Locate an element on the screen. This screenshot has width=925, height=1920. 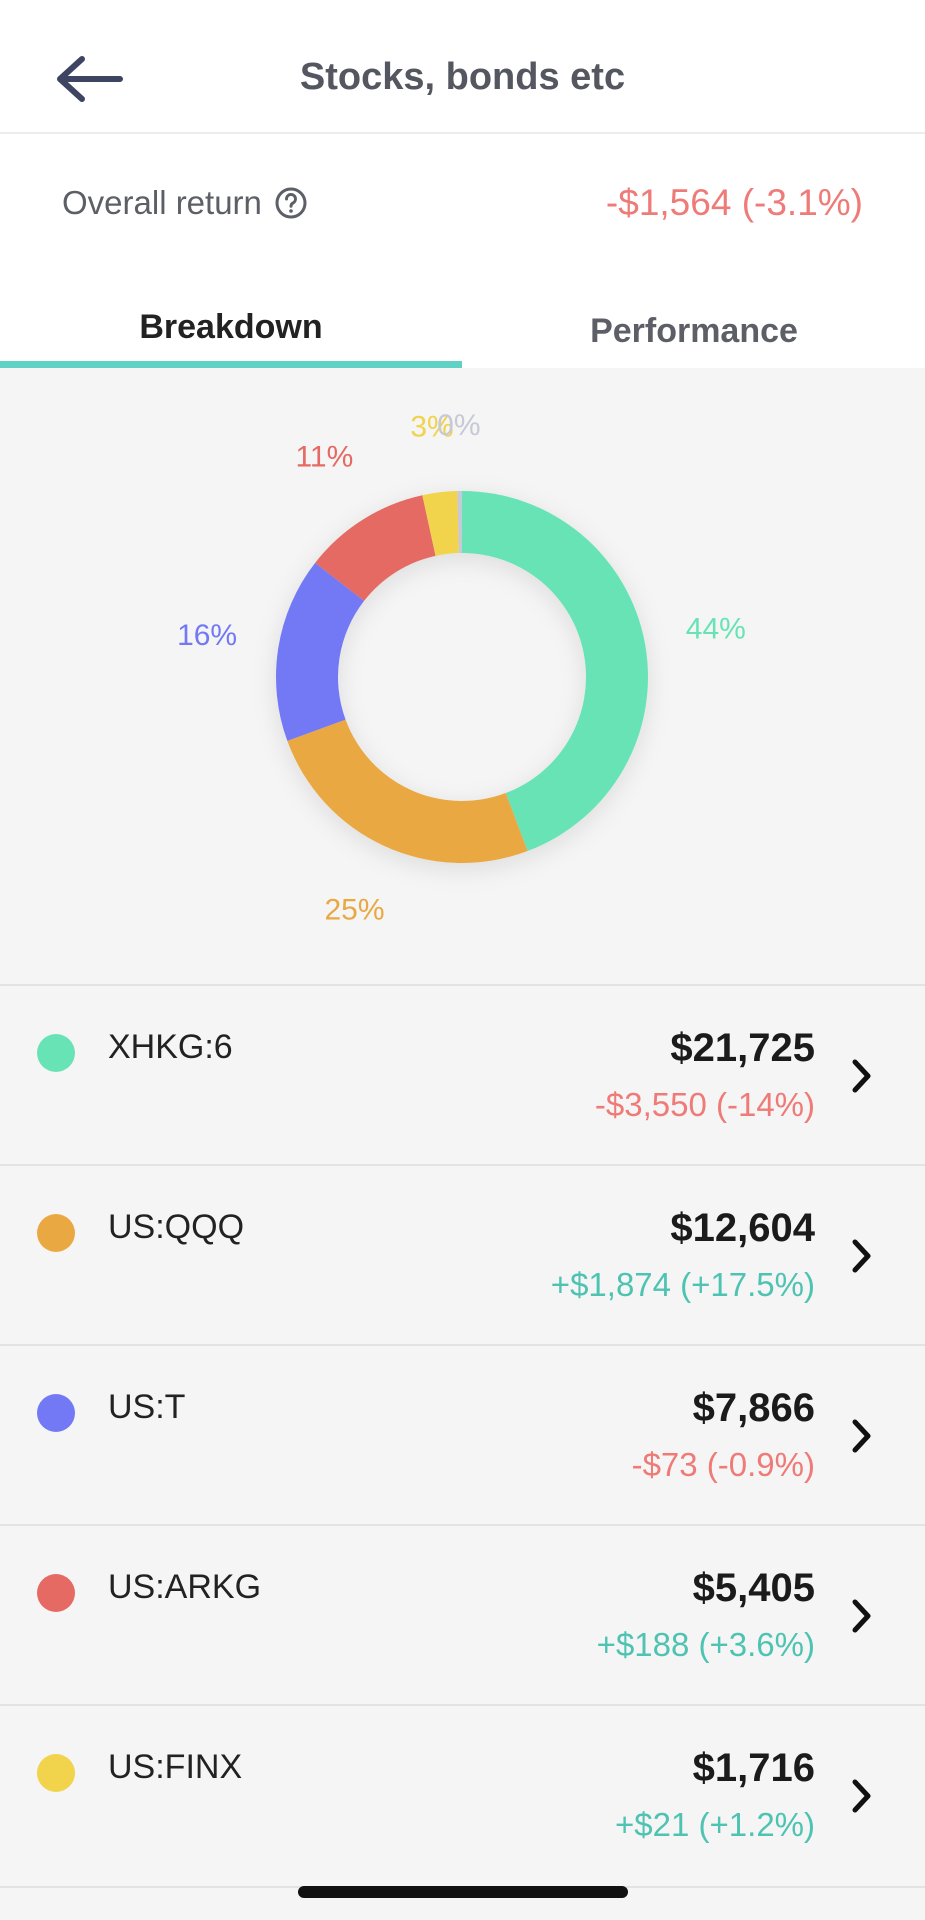
holding-amount: $5,405 is located at coordinates (753, 1588).